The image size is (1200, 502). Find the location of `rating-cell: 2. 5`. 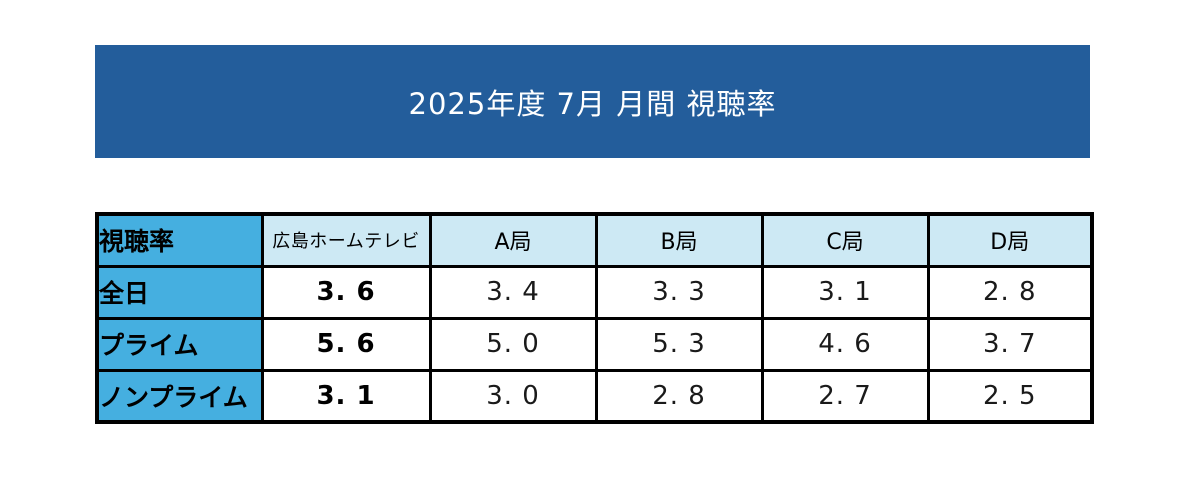

rating-cell: 2. 5 is located at coordinates (1010, 396).